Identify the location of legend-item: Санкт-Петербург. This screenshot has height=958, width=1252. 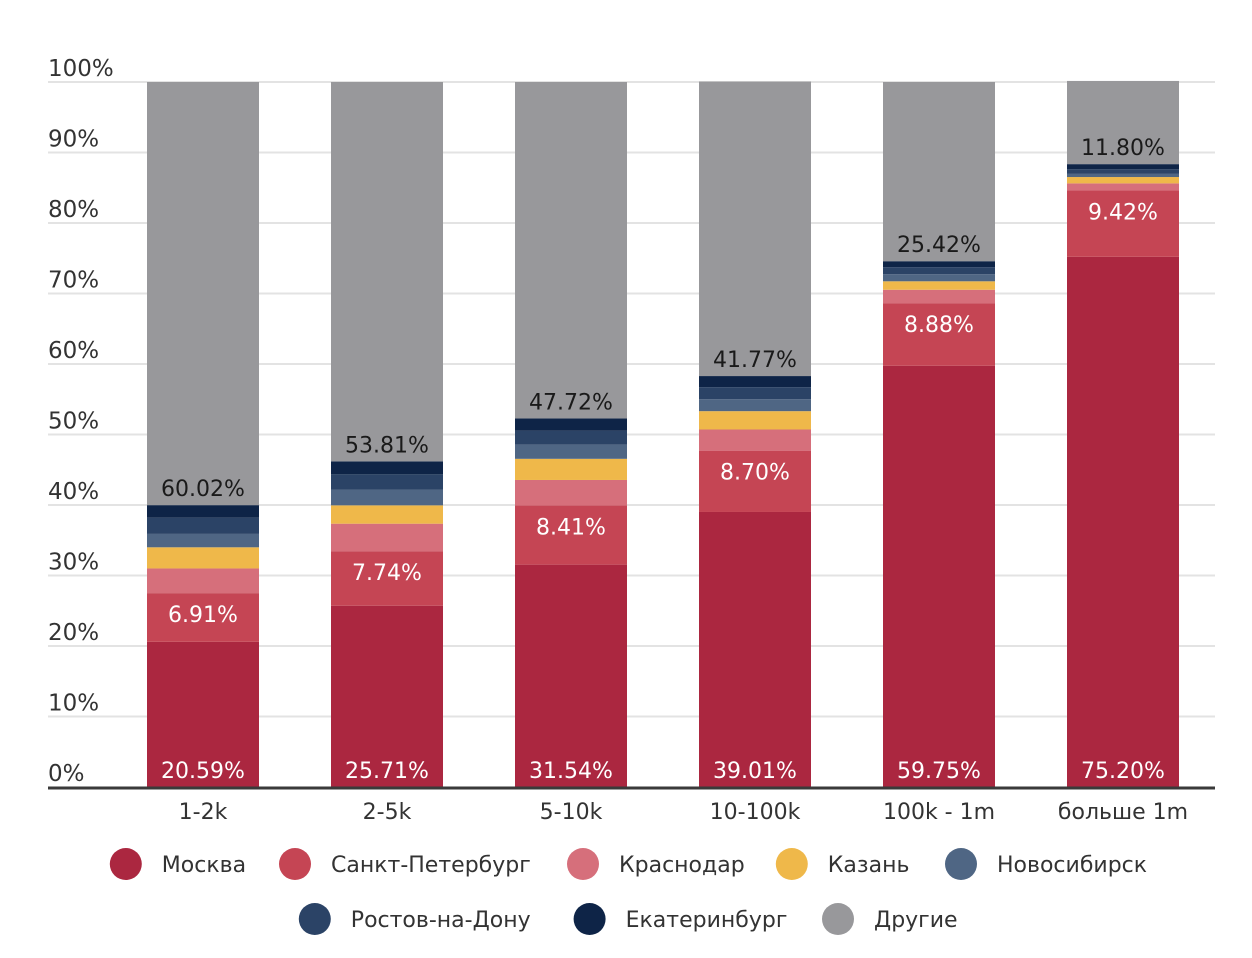
(405, 864).